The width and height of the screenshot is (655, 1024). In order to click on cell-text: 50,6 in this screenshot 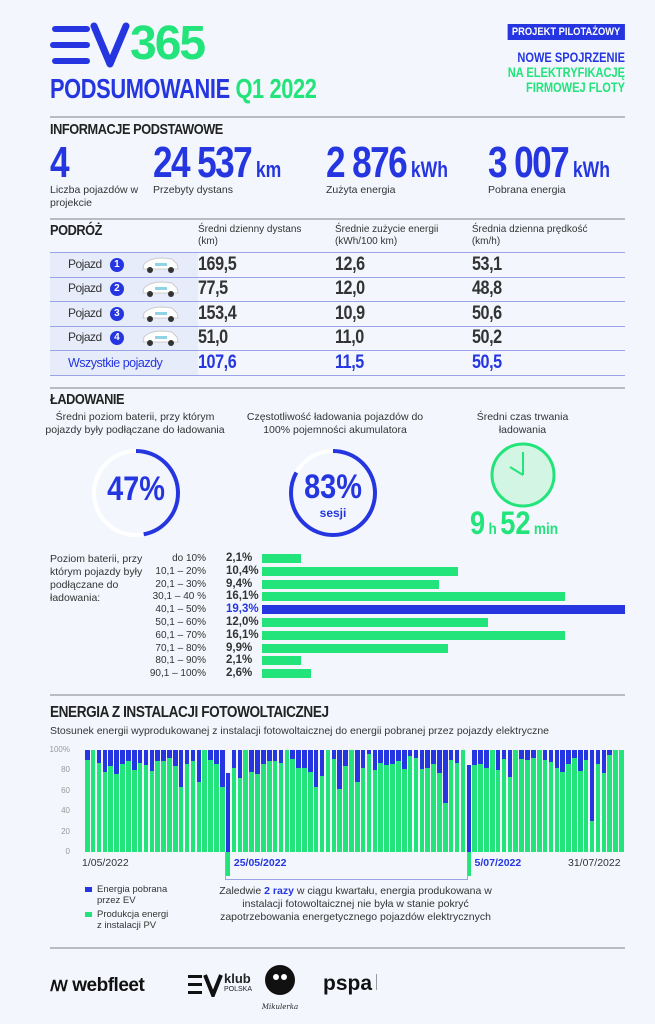, I will do `click(486, 313)`.